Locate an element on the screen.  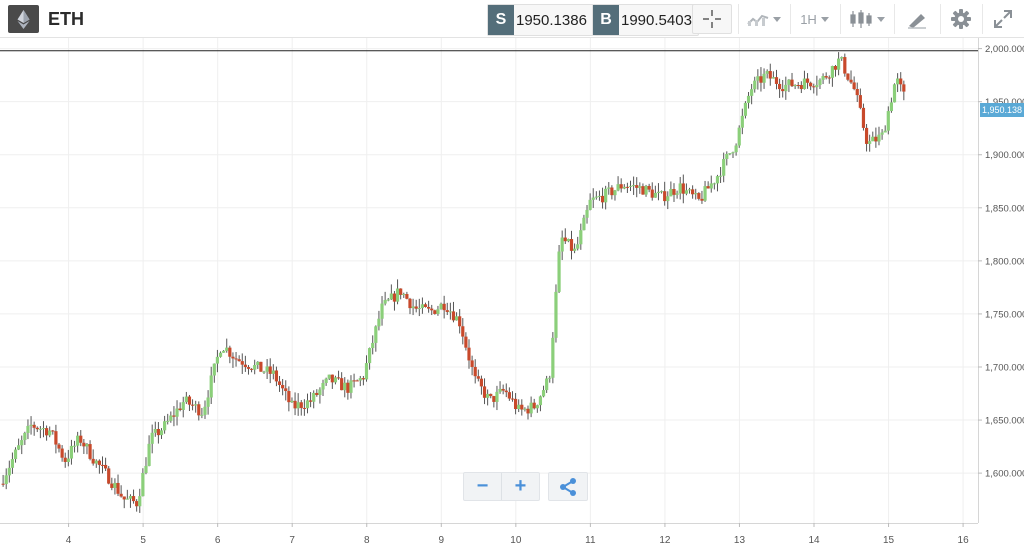
sell-price-box: S 1950.1386 is located at coordinates (540, 20).